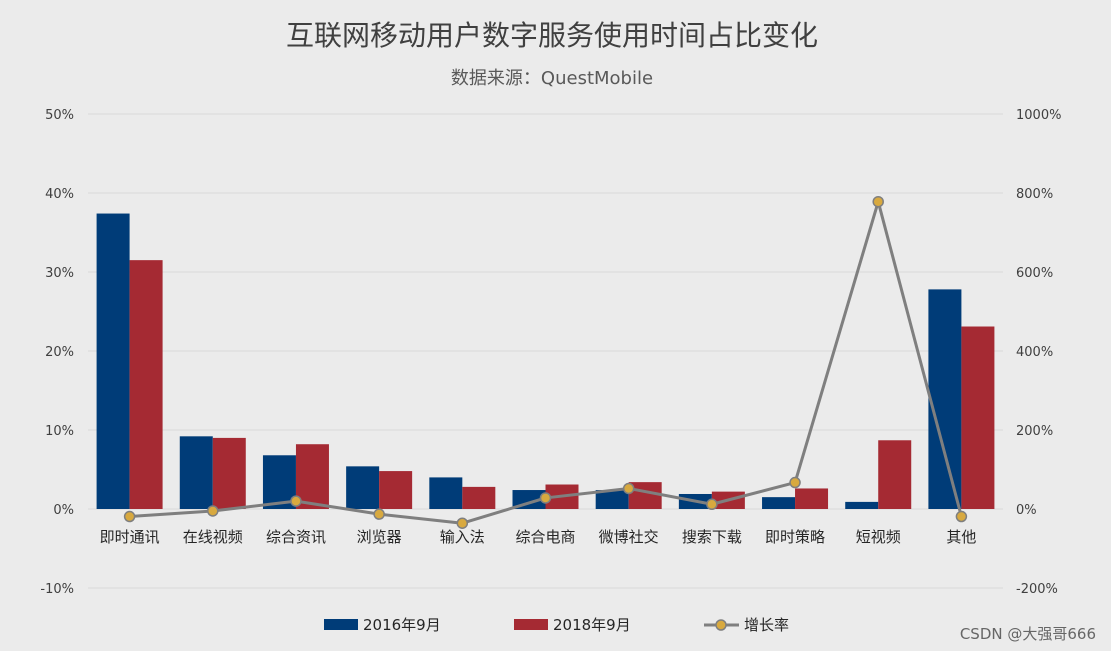  I want to click on right-axis-ticks: -200% 0% 200% 400% 600% 800% 1000%, so click(1038, 352).